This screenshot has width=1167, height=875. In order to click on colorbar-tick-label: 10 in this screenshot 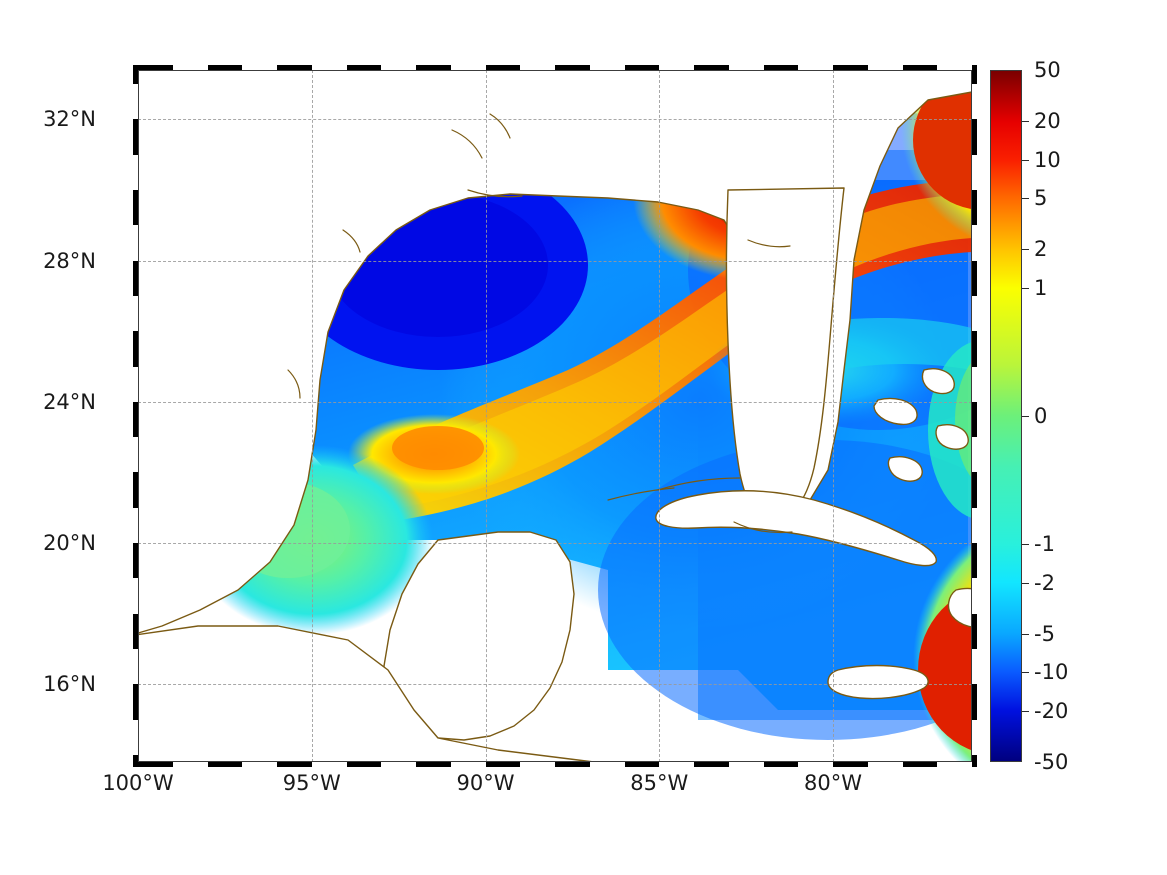, I will do `click(1047, 159)`.